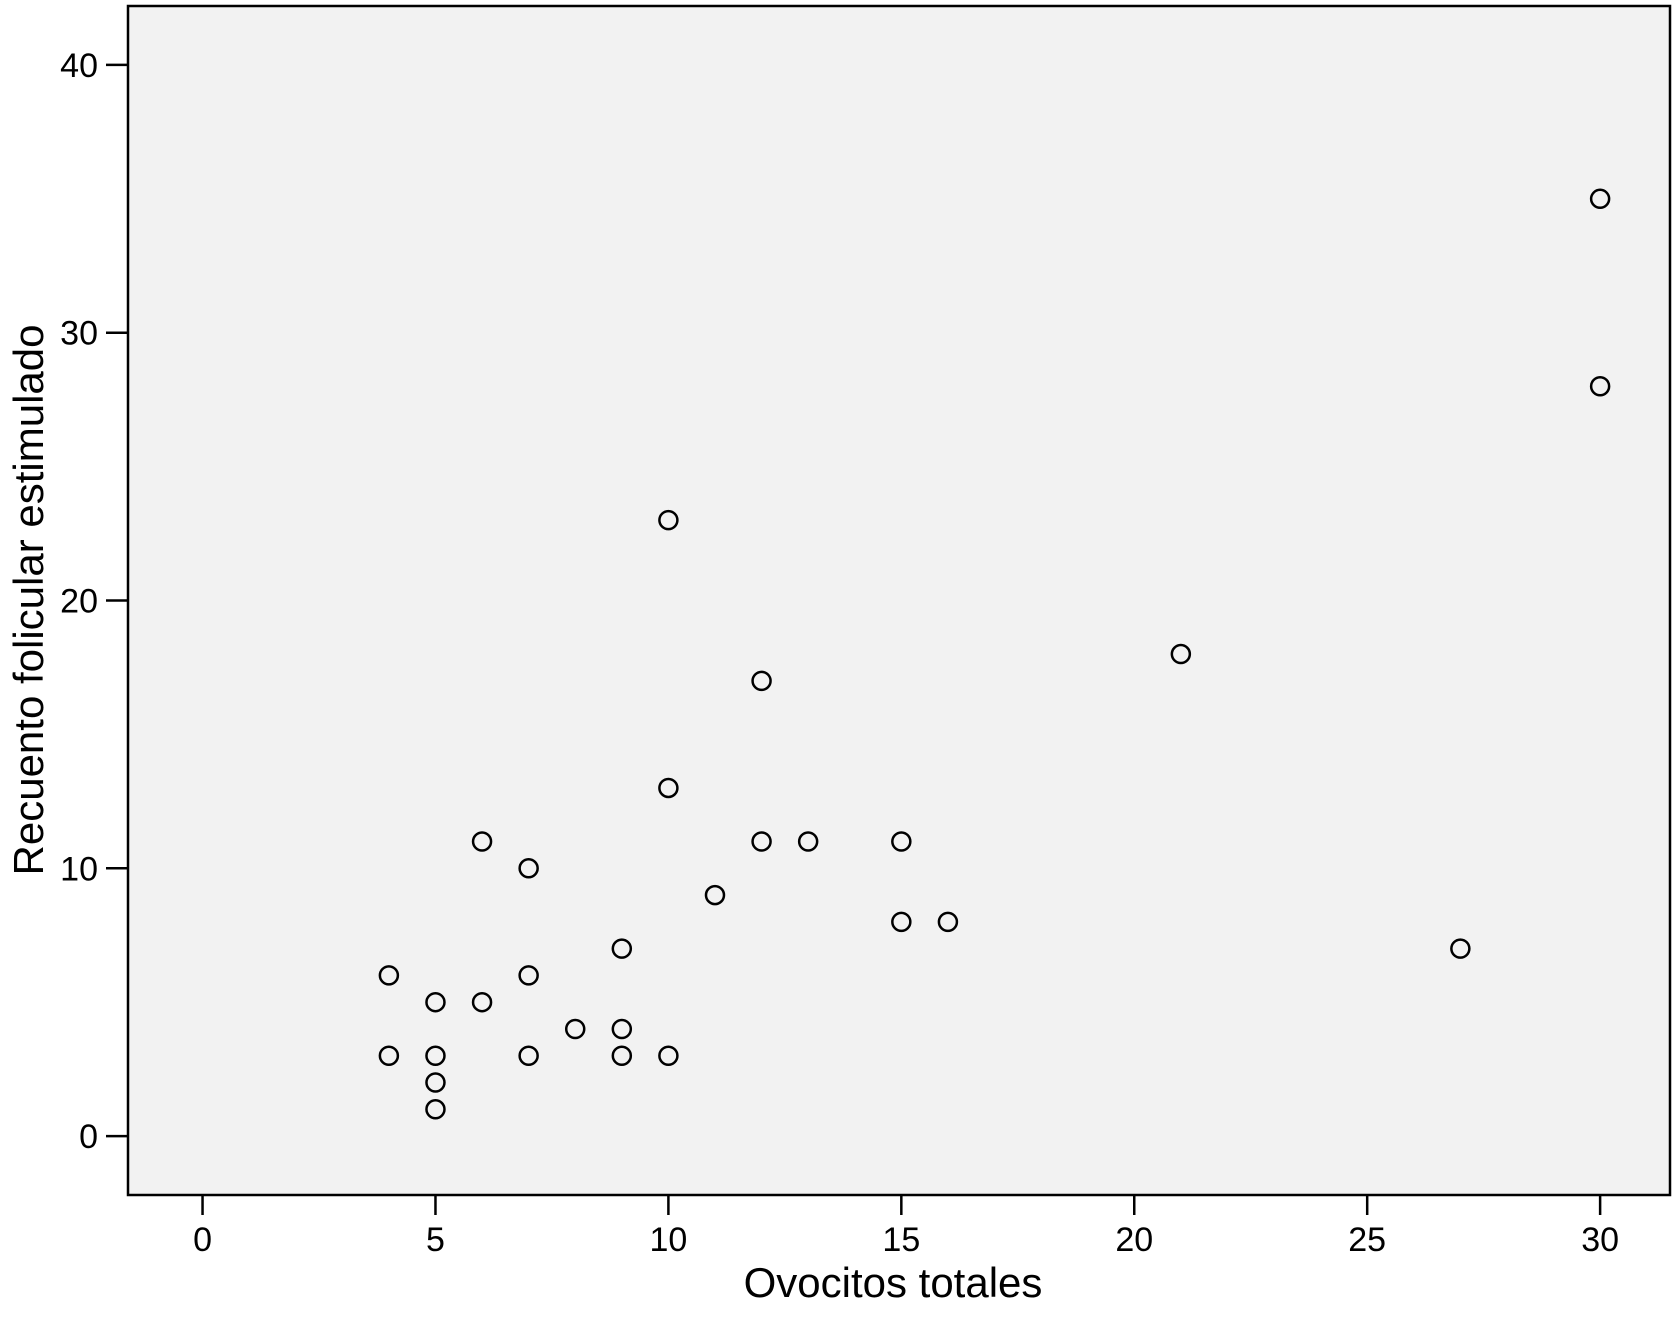  I want to click on x-axis-ticks: 0 5 10 15 20 25 30, so click(906, 1227).